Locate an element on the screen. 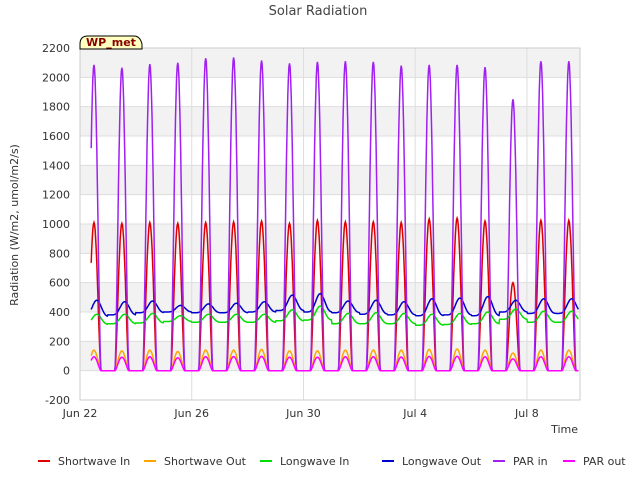 Image resolution: width=640 pixels, height=484 pixels. legend-label: Longwave Out is located at coordinates (442, 461).